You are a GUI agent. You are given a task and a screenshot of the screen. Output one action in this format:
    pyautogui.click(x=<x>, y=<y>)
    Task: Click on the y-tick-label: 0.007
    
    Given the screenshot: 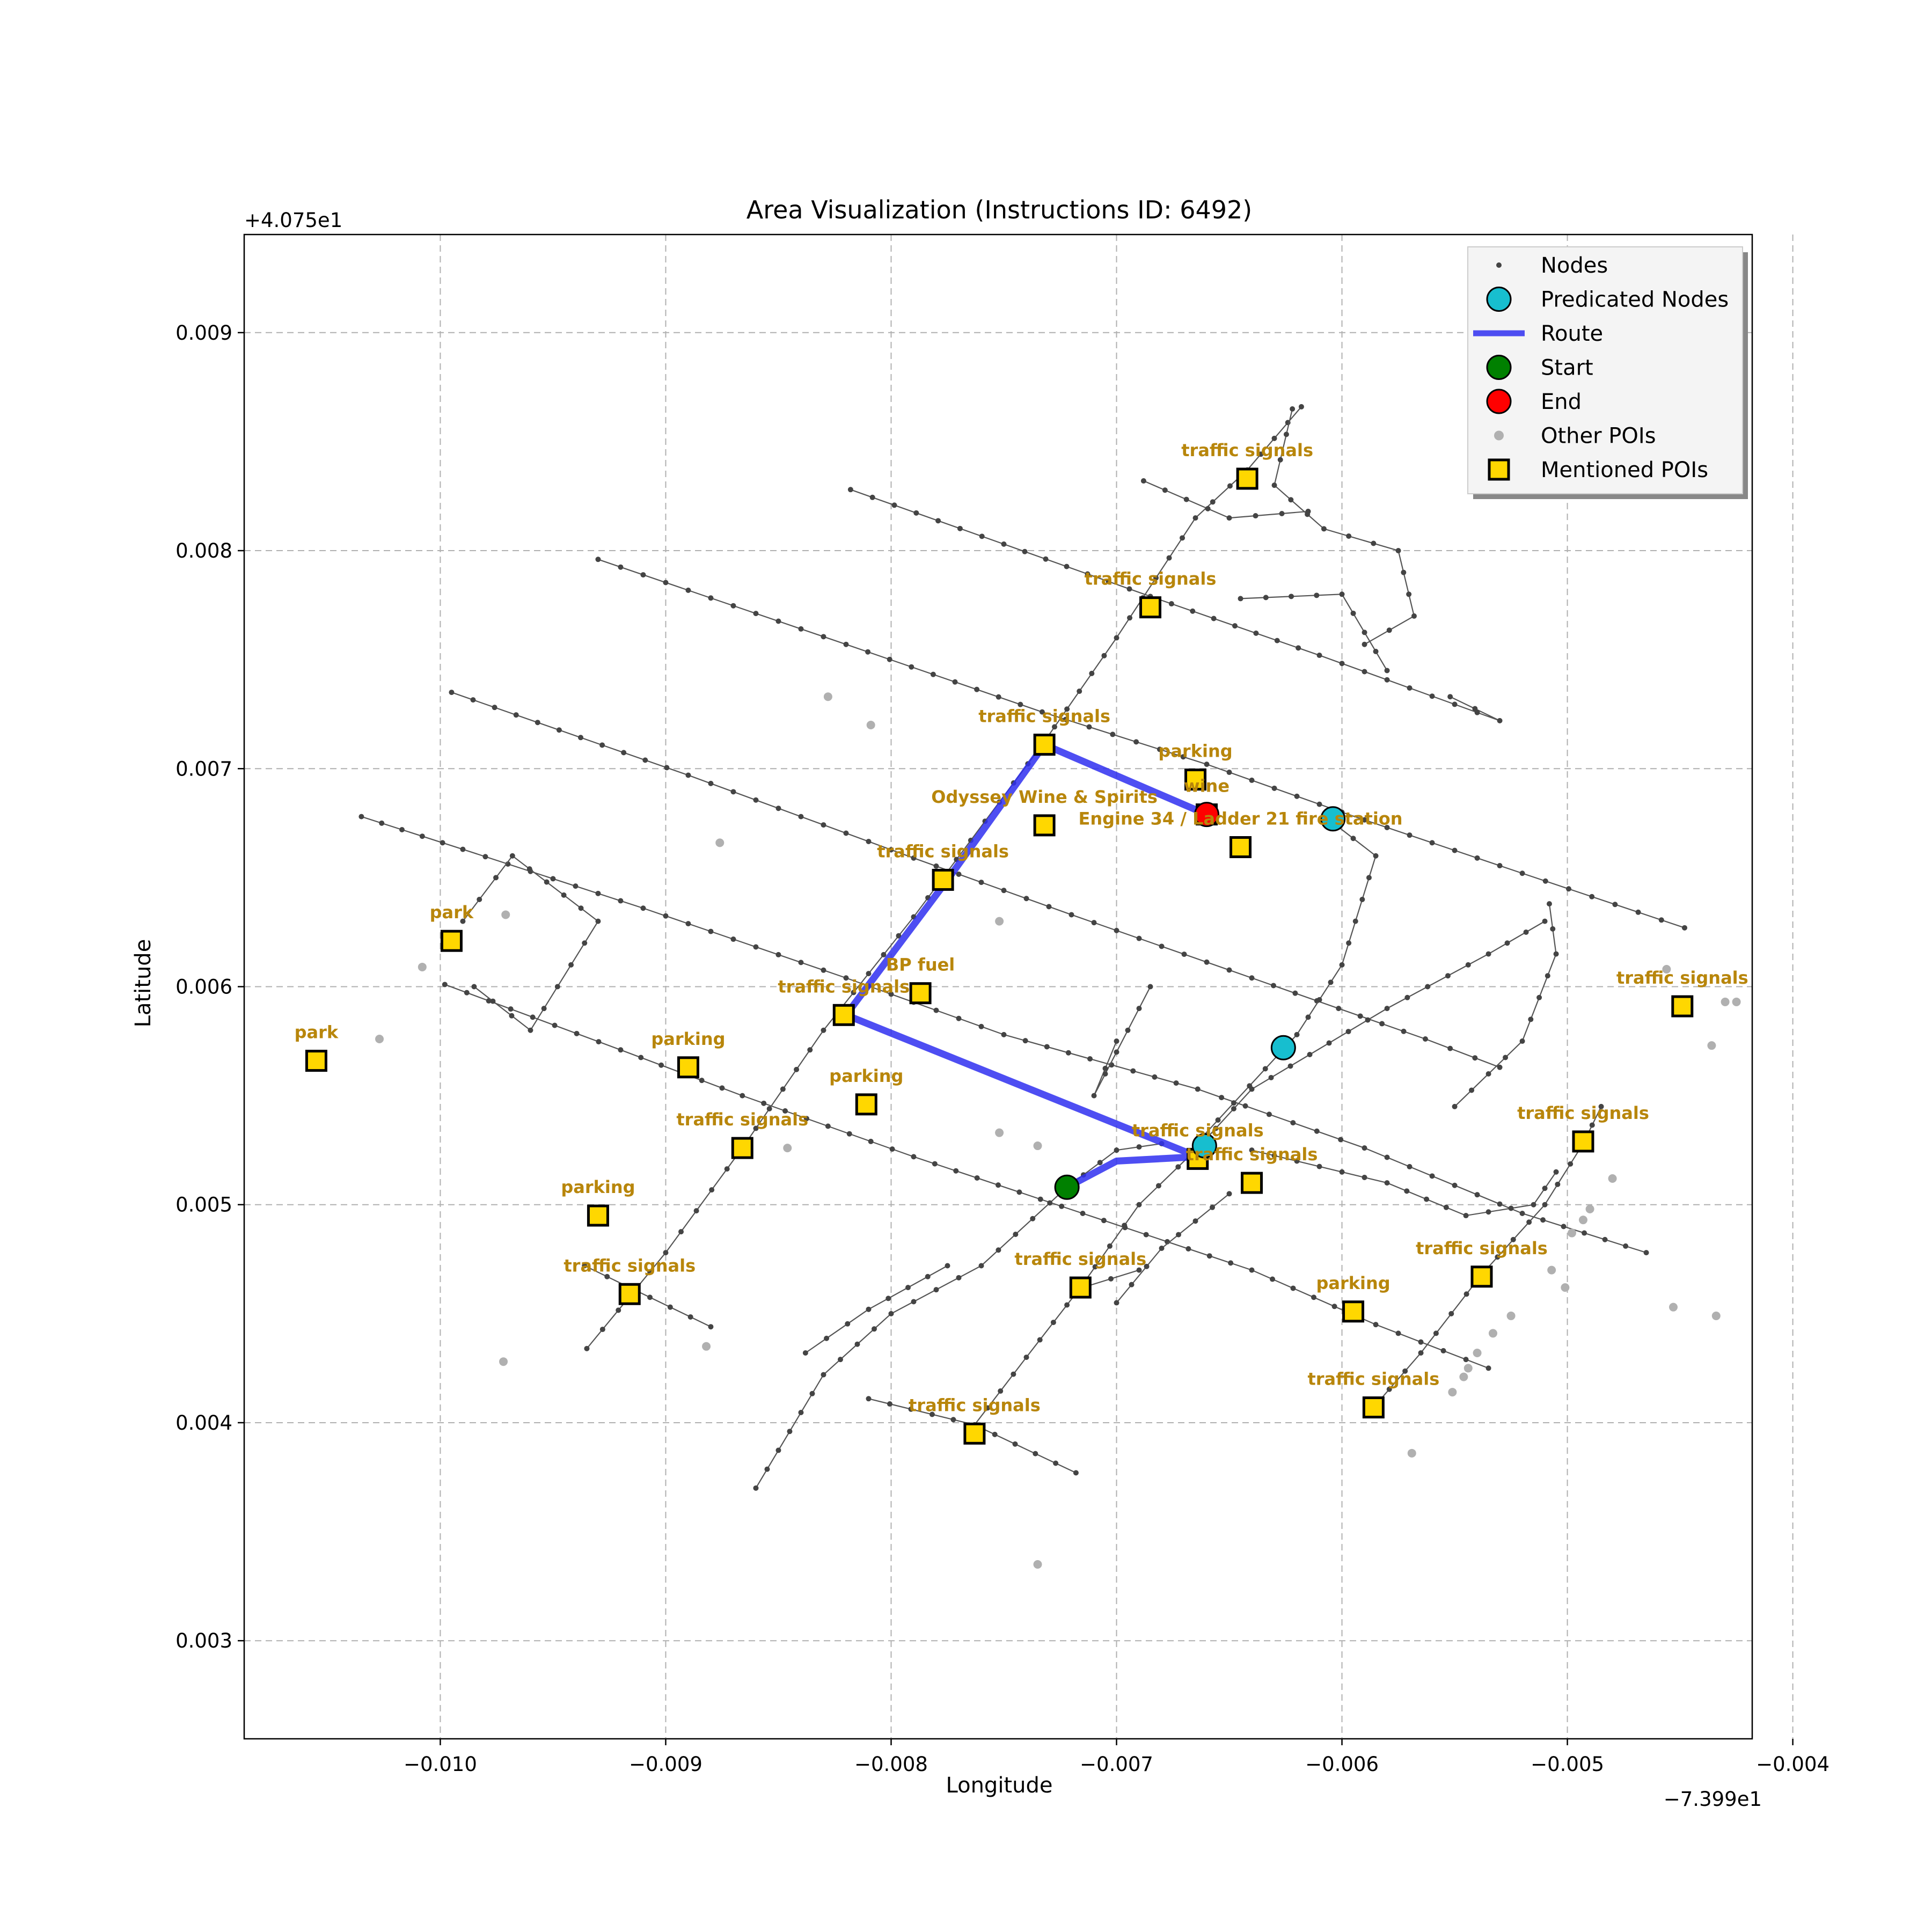 What is the action you would take?
    pyautogui.click(x=203, y=768)
    